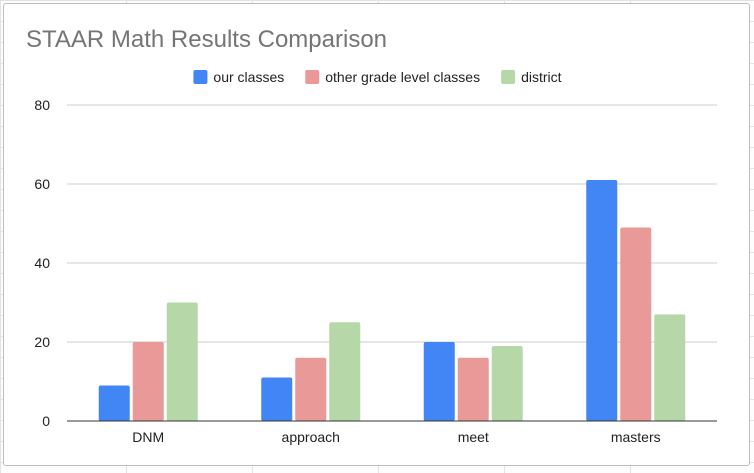  I want to click on bar-other-grade-level-classes-meet, so click(473, 389).